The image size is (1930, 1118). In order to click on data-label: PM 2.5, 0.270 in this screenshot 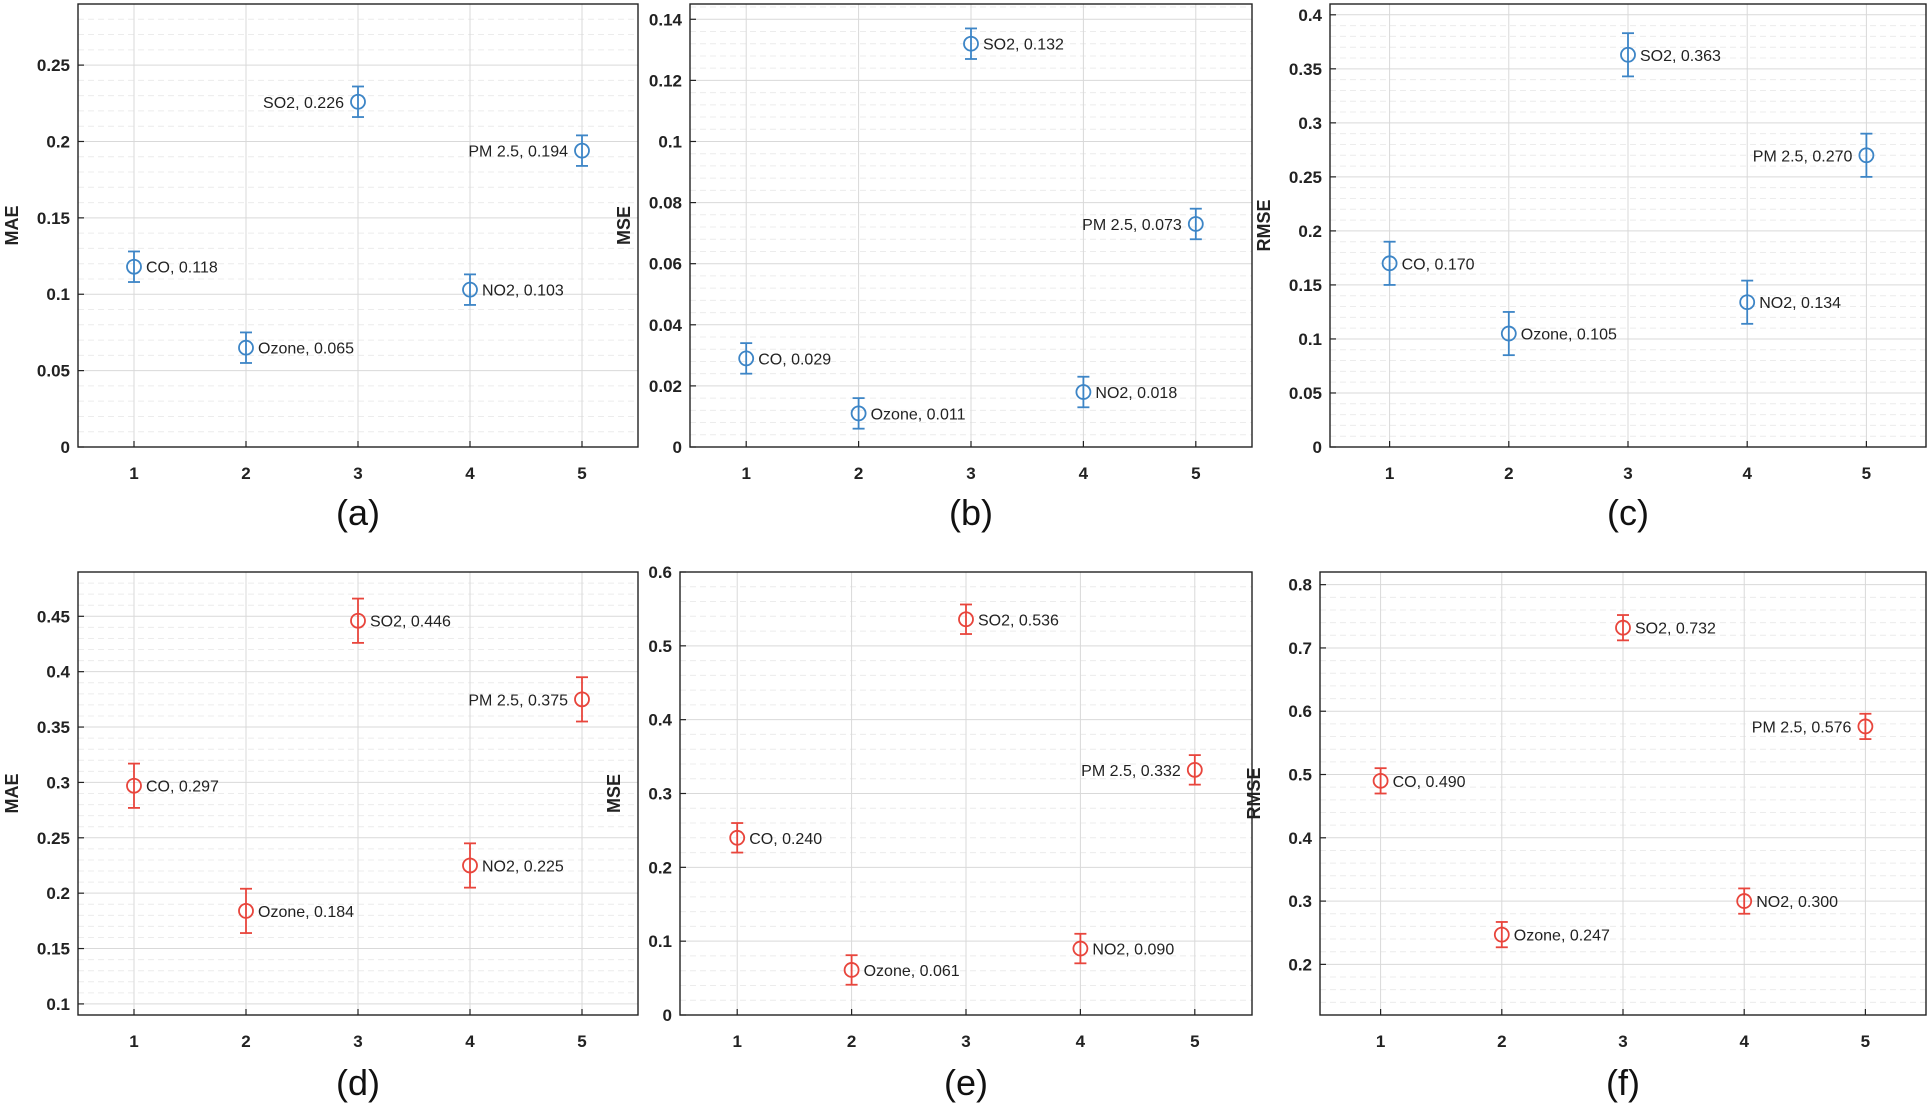, I will do `click(1803, 156)`.